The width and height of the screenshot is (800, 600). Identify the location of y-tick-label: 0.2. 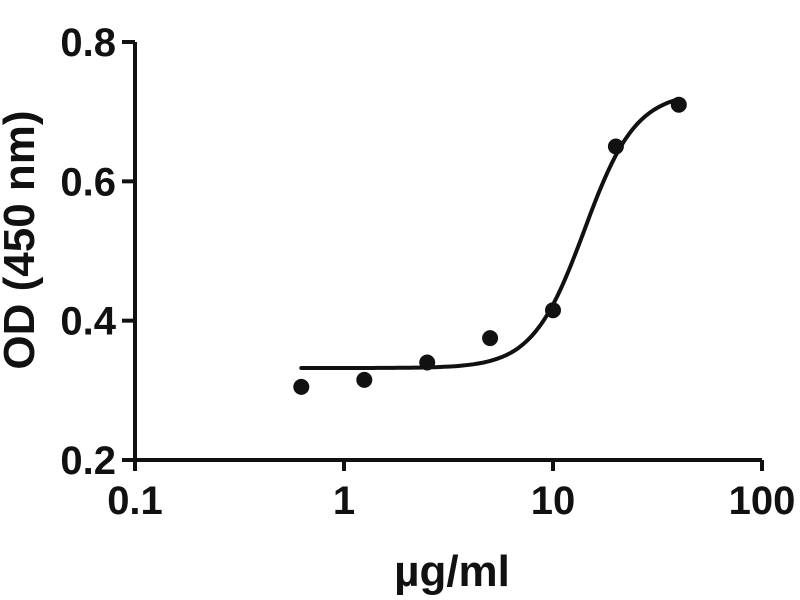
(88, 461).